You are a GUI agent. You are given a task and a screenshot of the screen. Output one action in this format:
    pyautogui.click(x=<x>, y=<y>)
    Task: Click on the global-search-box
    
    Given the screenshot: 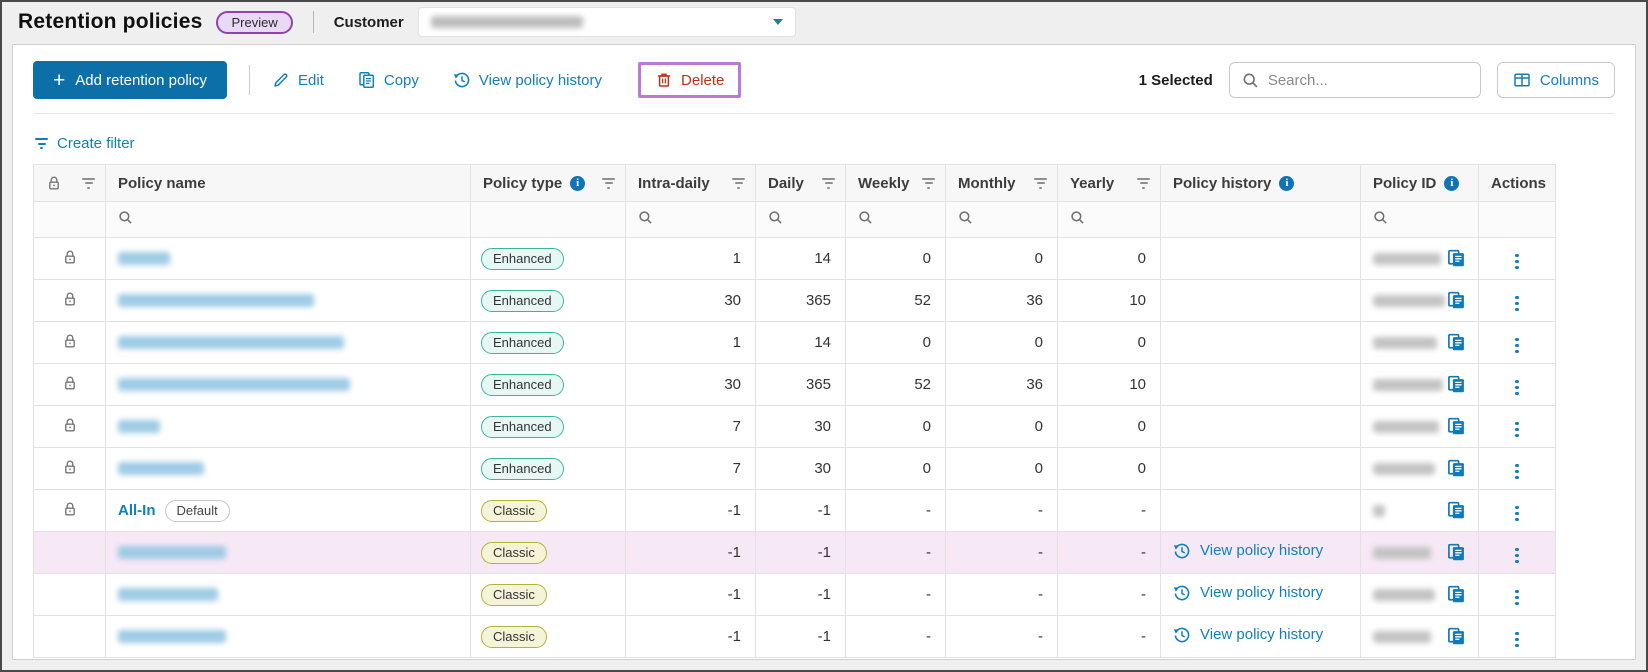 What is the action you would take?
    pyautogui.click(x=1354, y=80)
    